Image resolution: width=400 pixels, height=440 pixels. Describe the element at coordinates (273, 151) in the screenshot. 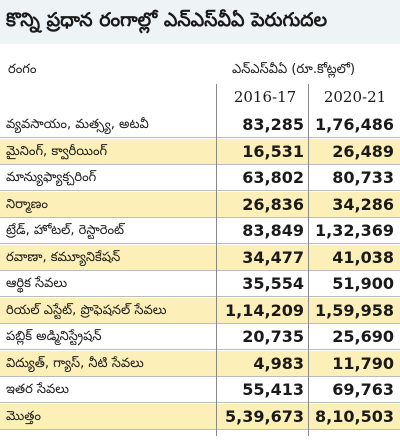

I see `value-cell: 16,531` at that location.